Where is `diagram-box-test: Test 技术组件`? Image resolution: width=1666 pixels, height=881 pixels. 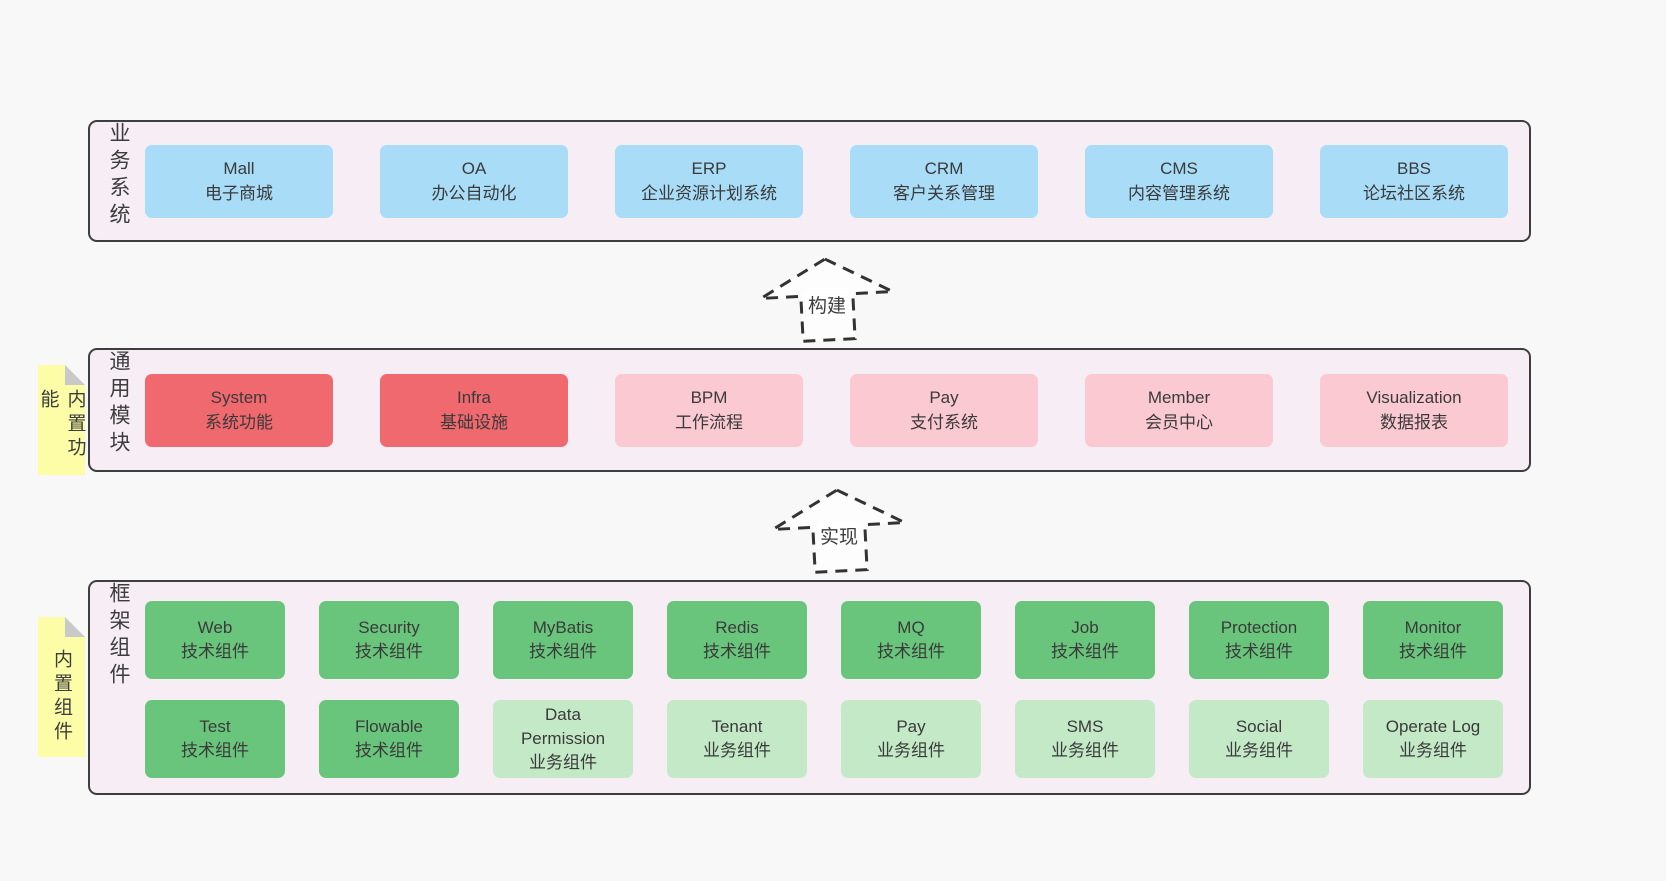
diagram-box-test: Test 技术组件 is located at coordinates (215, 739).